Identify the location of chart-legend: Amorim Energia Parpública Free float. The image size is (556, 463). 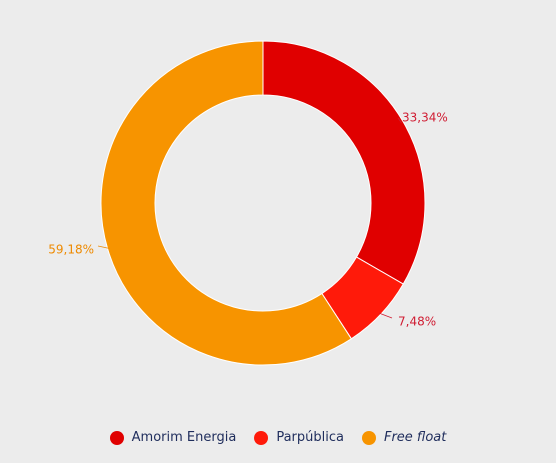
(278, 437).